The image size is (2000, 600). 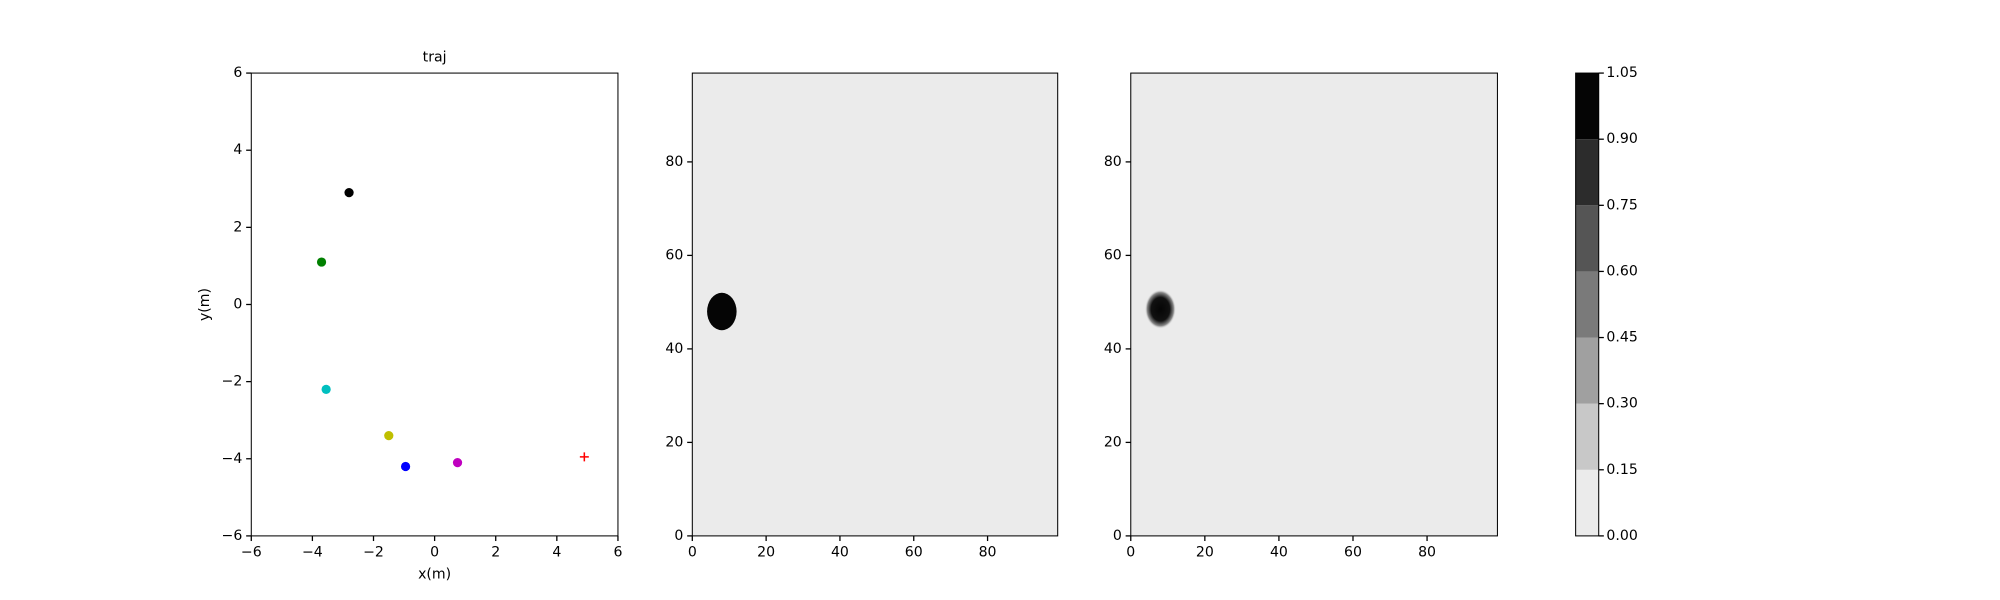 What do you see at coordinates (435, 58) in the screenshot?
I see `chart-title: traj` at bounding box center [435, 58].